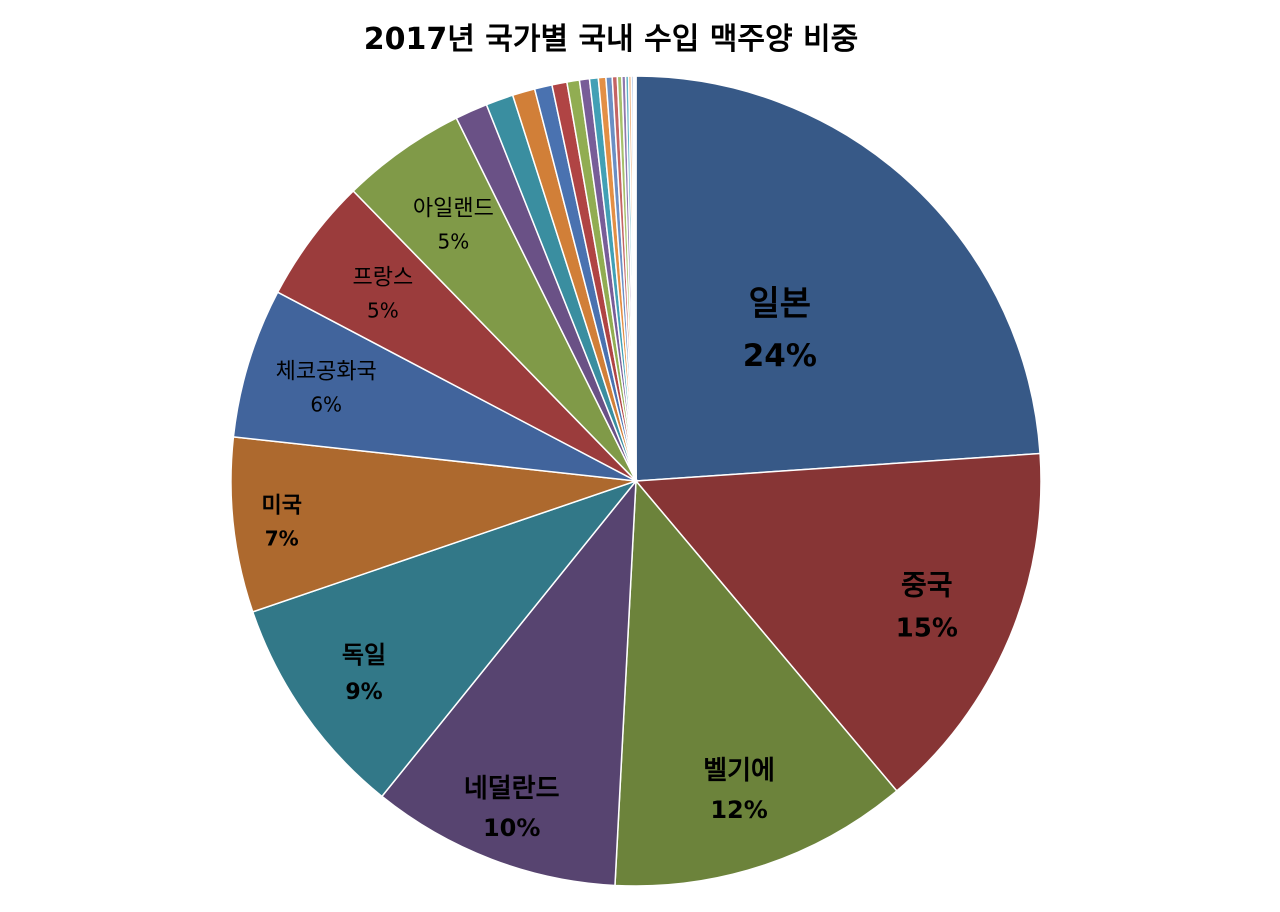  Describe the element at coordinates (927, 629) in the screenshot. I see `slice-percent-label: 15%` at that location.